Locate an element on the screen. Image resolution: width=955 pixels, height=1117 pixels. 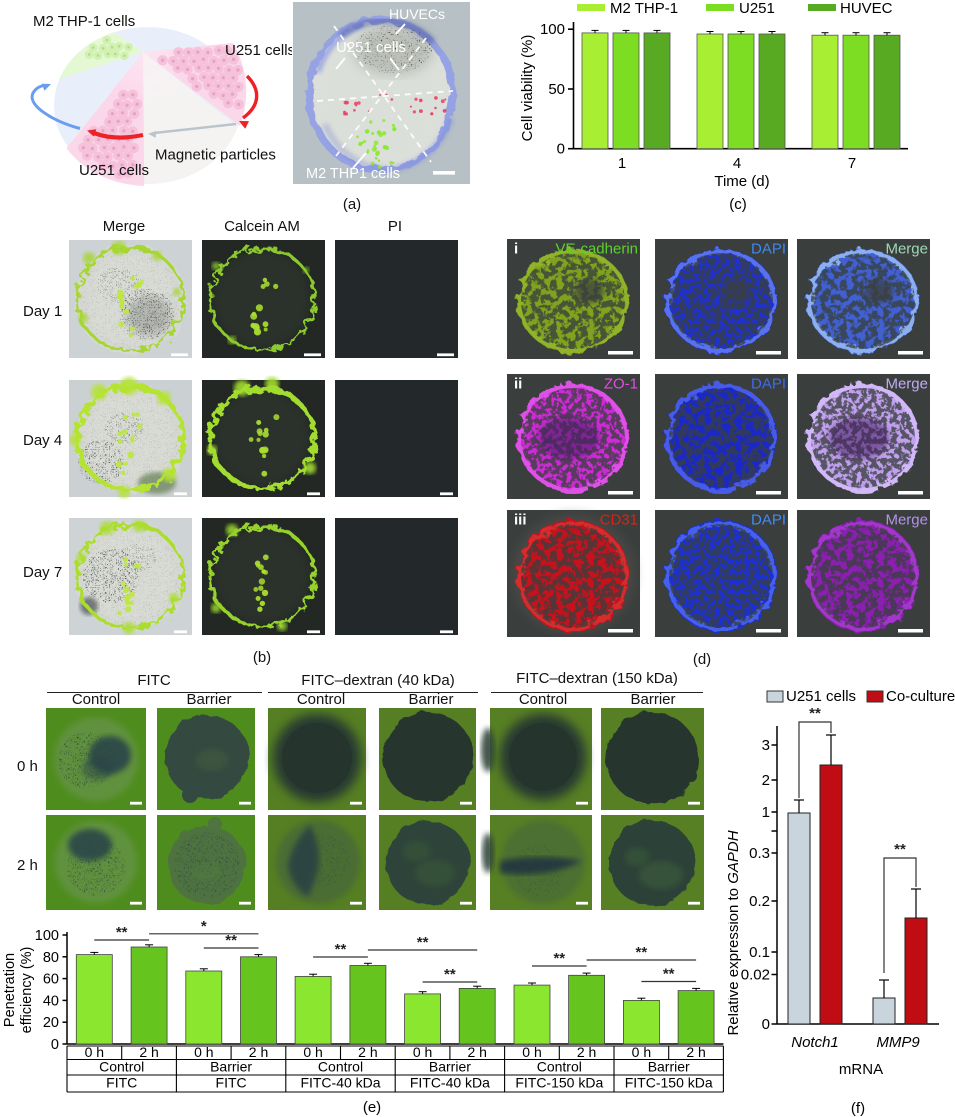
svg-text: (e) is located at coordinates (372, 1107).